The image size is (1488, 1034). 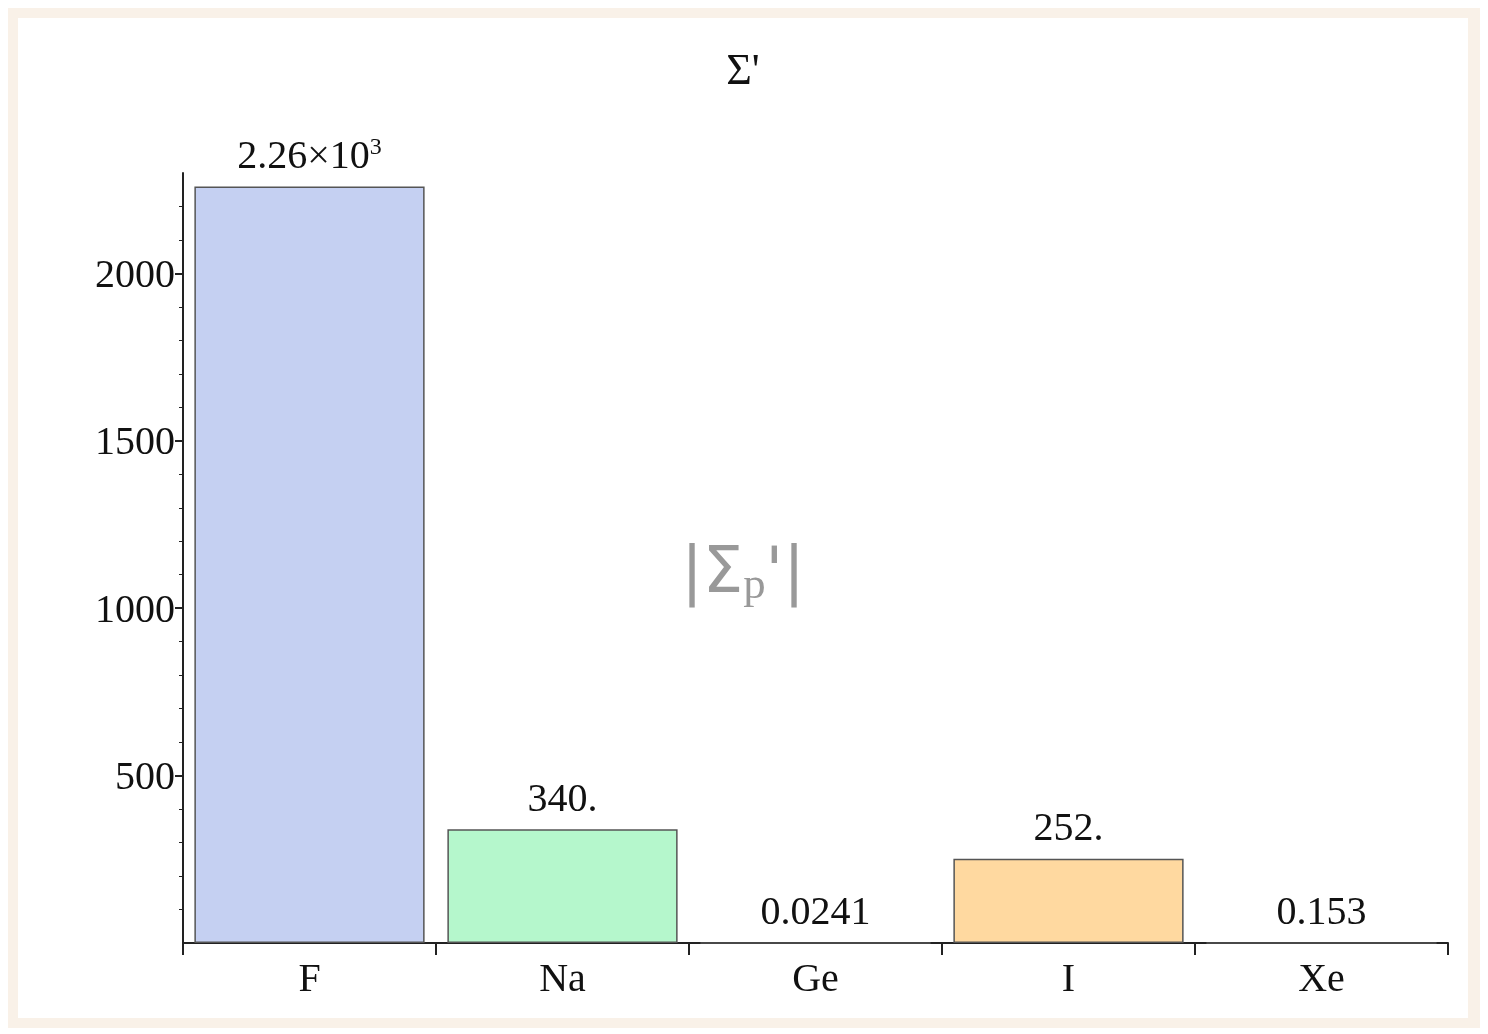 I want to click on x-tick-label: Xe, so click(x=1321, y=977).